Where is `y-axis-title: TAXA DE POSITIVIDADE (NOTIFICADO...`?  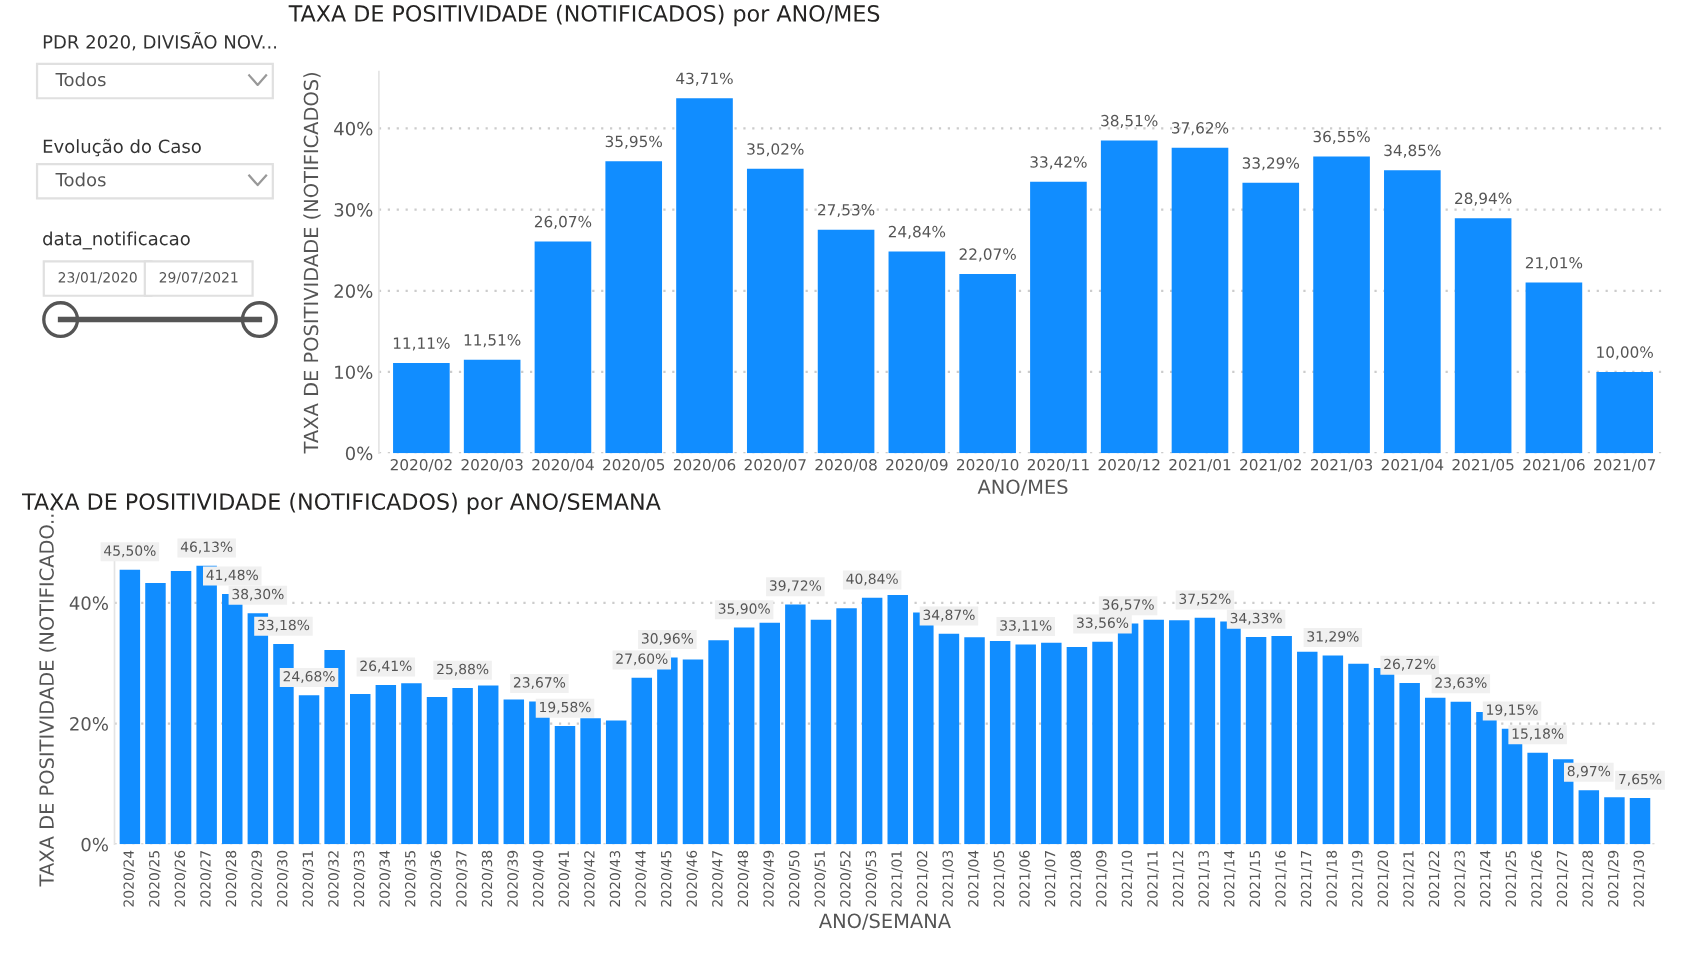 y-axis-title: TAXA DE POSITIVIDADE (NOTIFICADO... is located at coordinates (47, 697).